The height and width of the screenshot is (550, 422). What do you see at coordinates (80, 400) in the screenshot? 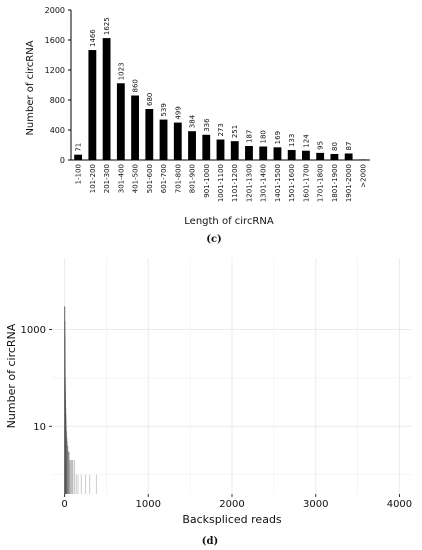
I see `panel-d-bars` at bounding box center [80, 400].